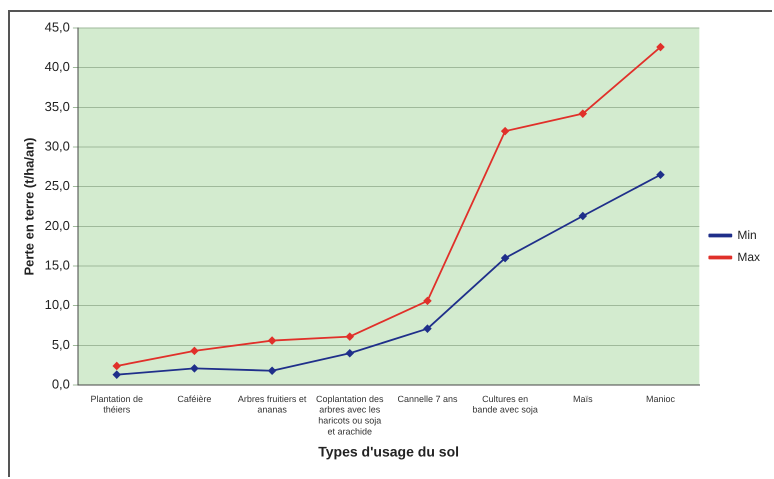 This screenshot has height=479, width=774. I want to click on y-tick-label: 35,0, so click(57, 106).